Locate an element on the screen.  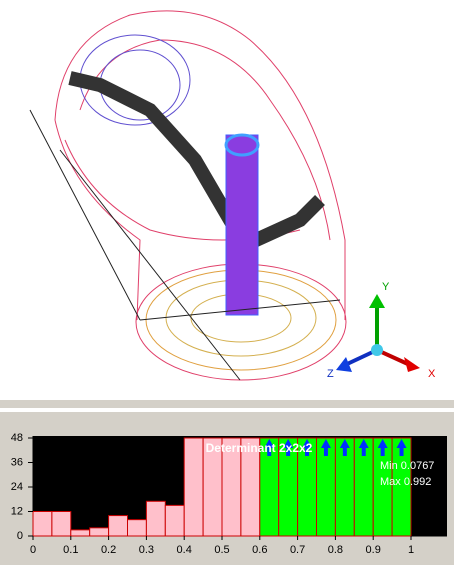
axis-triad: Y X Z is located at coordinates (381, 330).